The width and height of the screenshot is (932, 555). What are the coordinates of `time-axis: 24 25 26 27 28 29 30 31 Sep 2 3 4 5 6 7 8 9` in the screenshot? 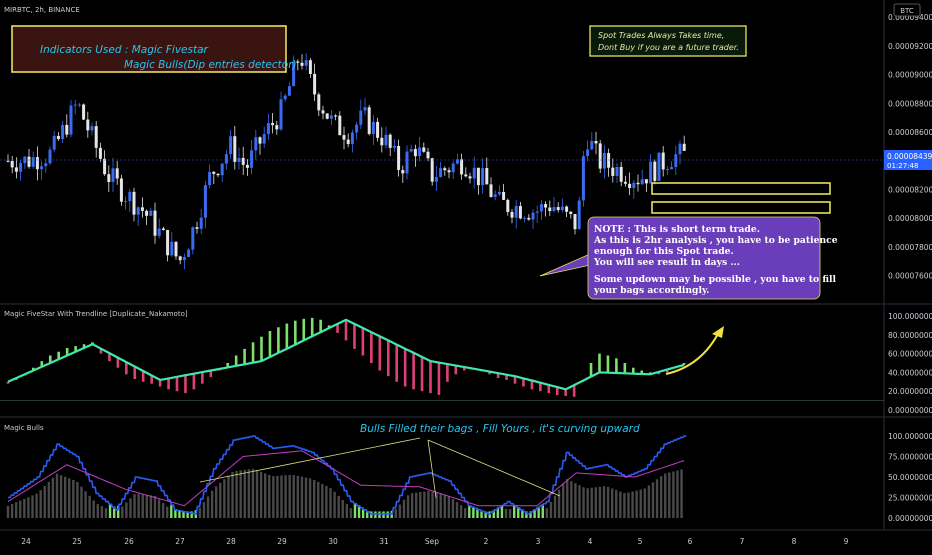 It's located at (434, 541).